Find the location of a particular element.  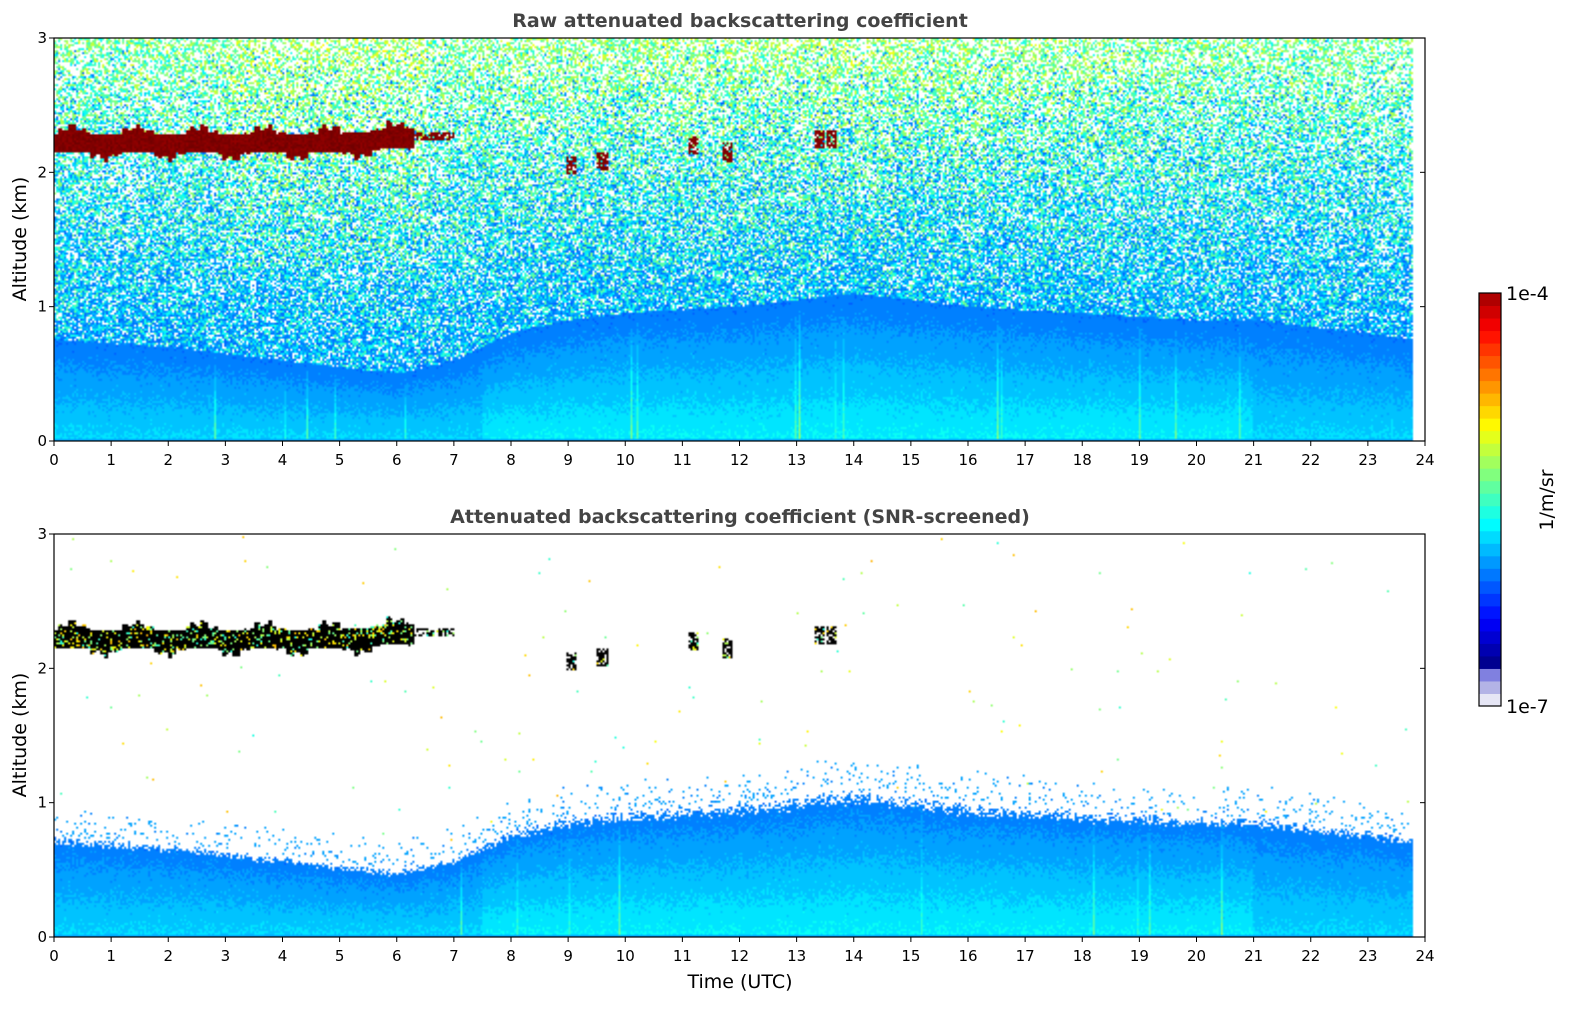

x-ticks-raw: 0 1 2 3 4 5 6 7 8 9 10 11 12 13 14 15 16 17 18 19 20 21 22 23 24 is located at coordinates (742, 455).